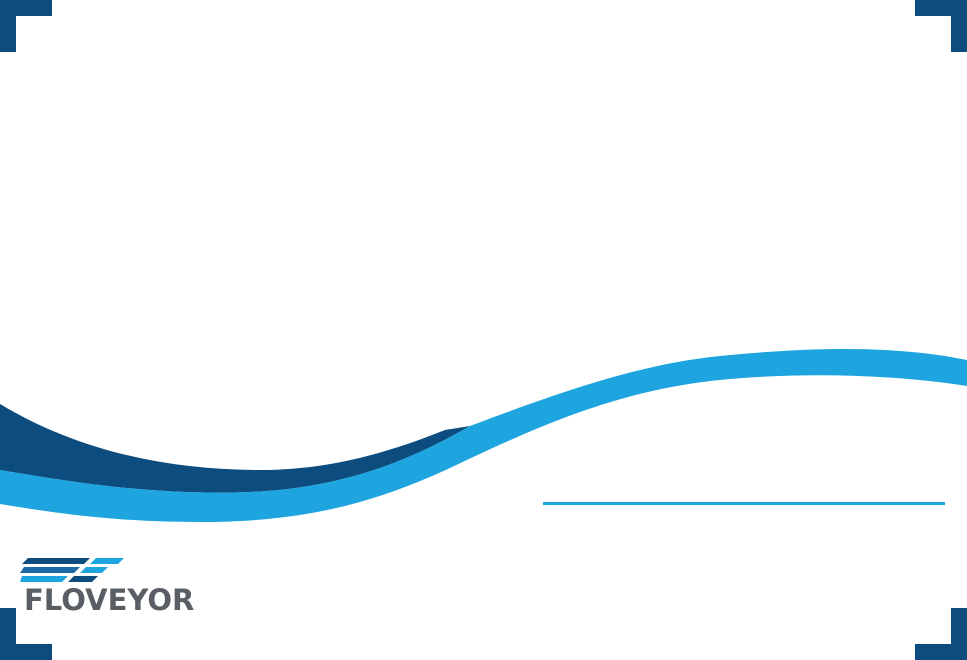 This screenshot has height=660, width=967. What do you see at coordinates (75, 571) in the screenshot?
I see `floveyor-logo-icon` at bounding box center [75, 571].